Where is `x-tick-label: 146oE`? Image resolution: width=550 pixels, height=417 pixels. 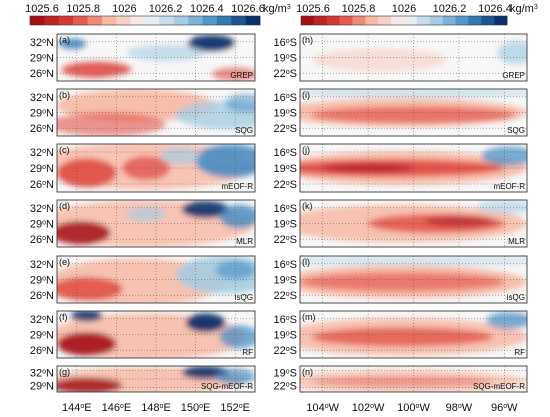
x-tick-label: 146oE is located at coordinates (117, 408).